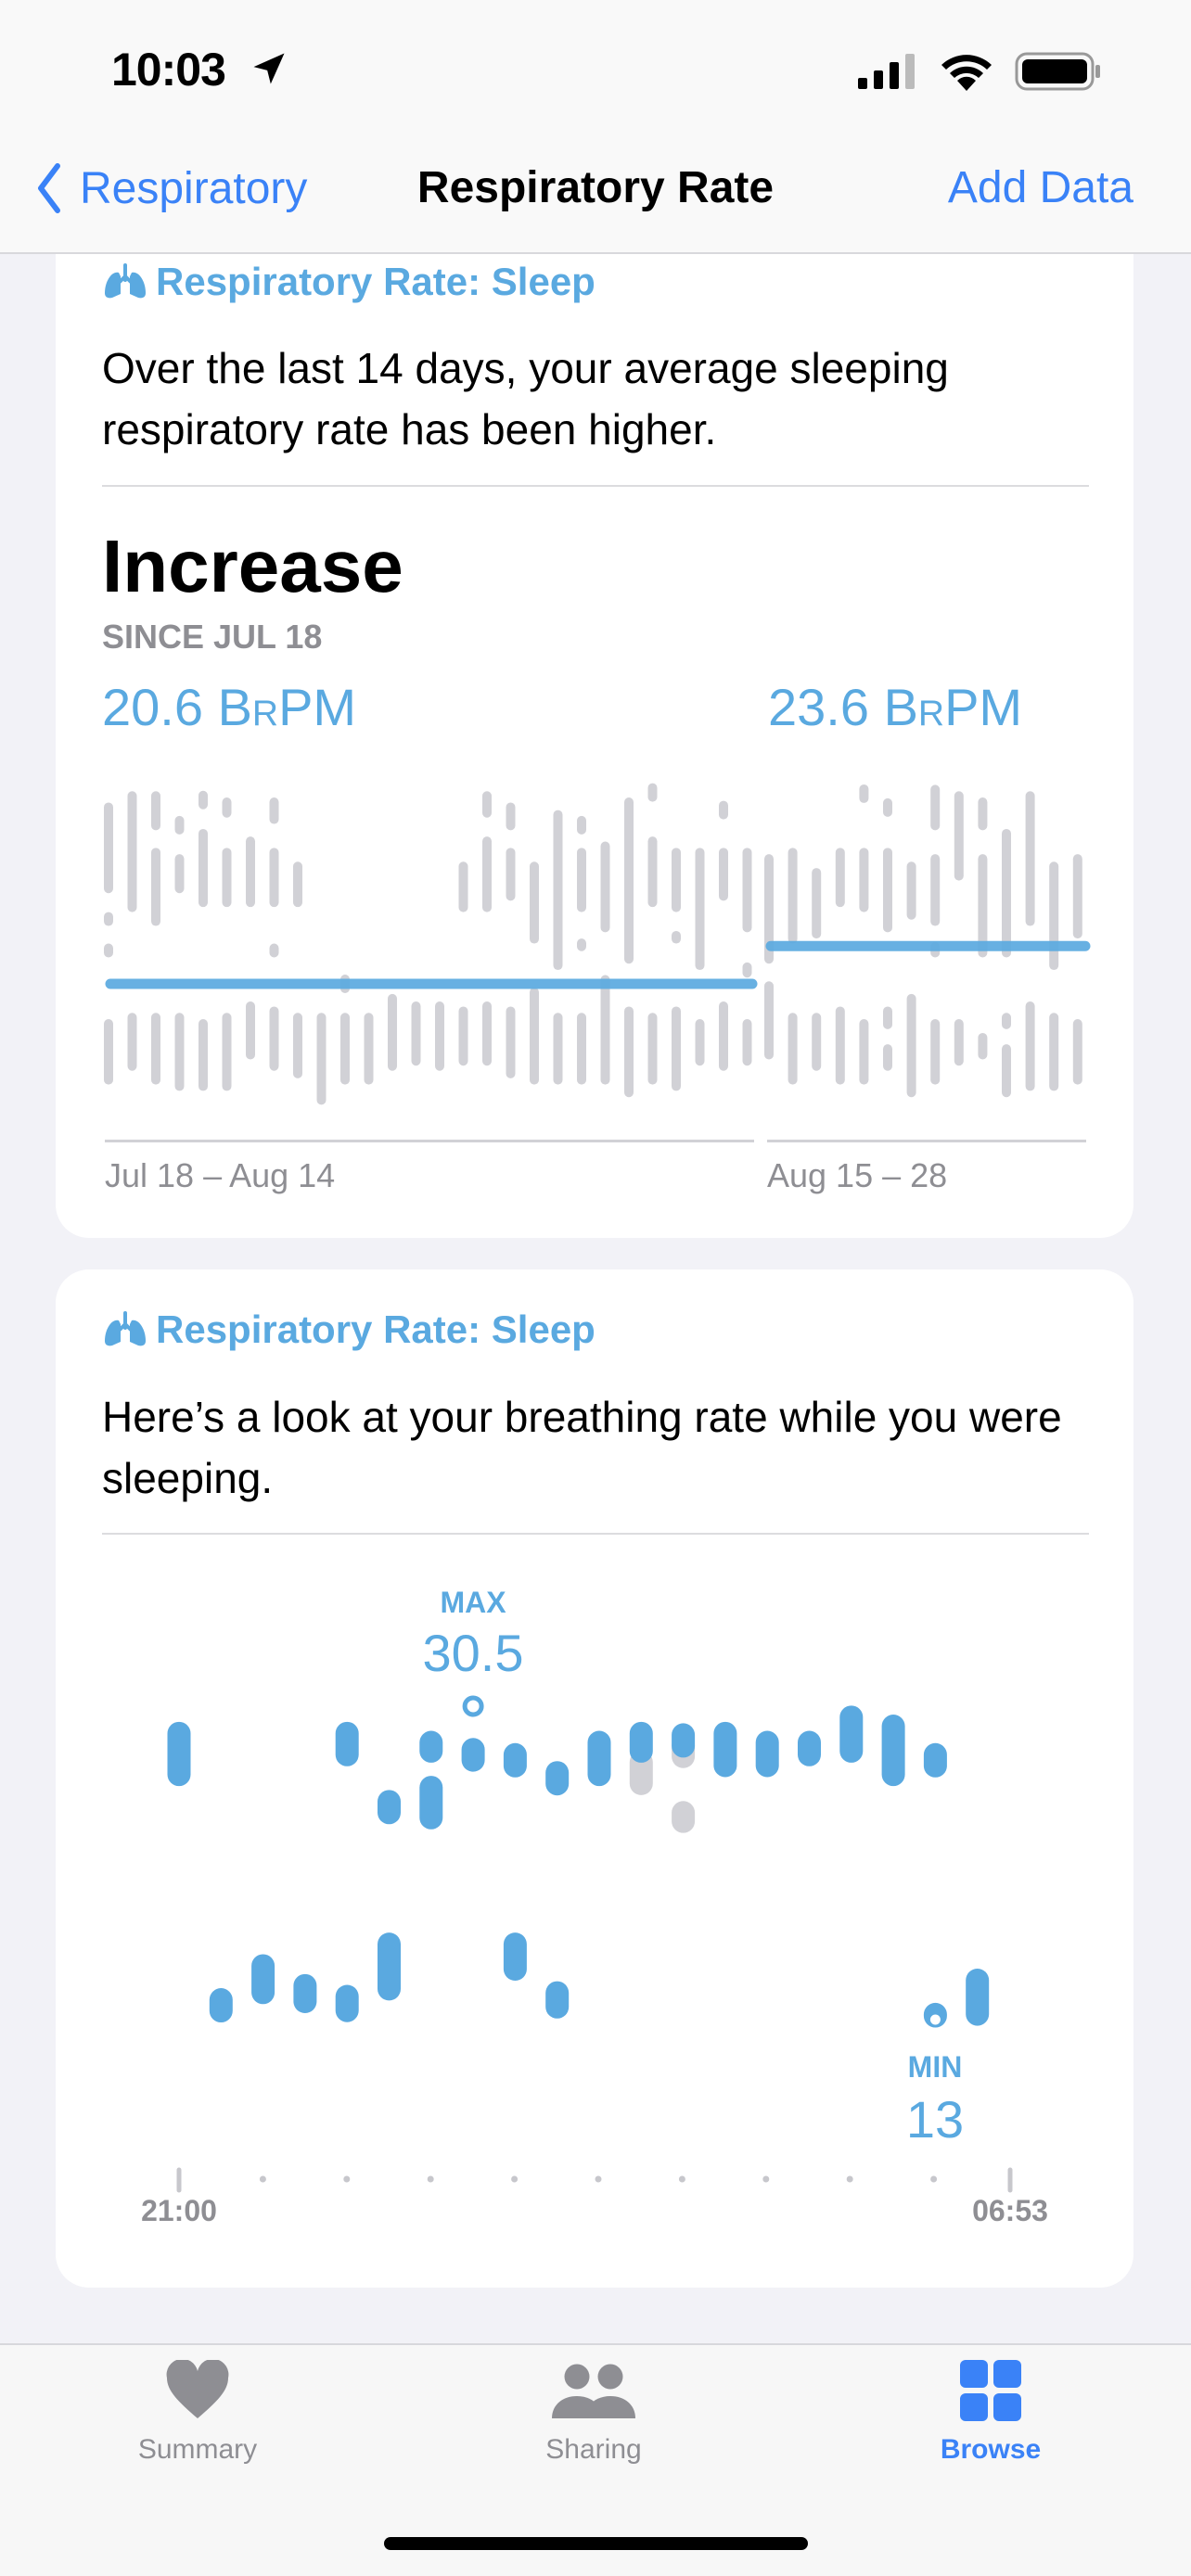 The width and height of the screenshot is (1191, 2576). Describe the element at coordinates (935, 2119) in the screenshot. I see `min-value: 13` at that location.